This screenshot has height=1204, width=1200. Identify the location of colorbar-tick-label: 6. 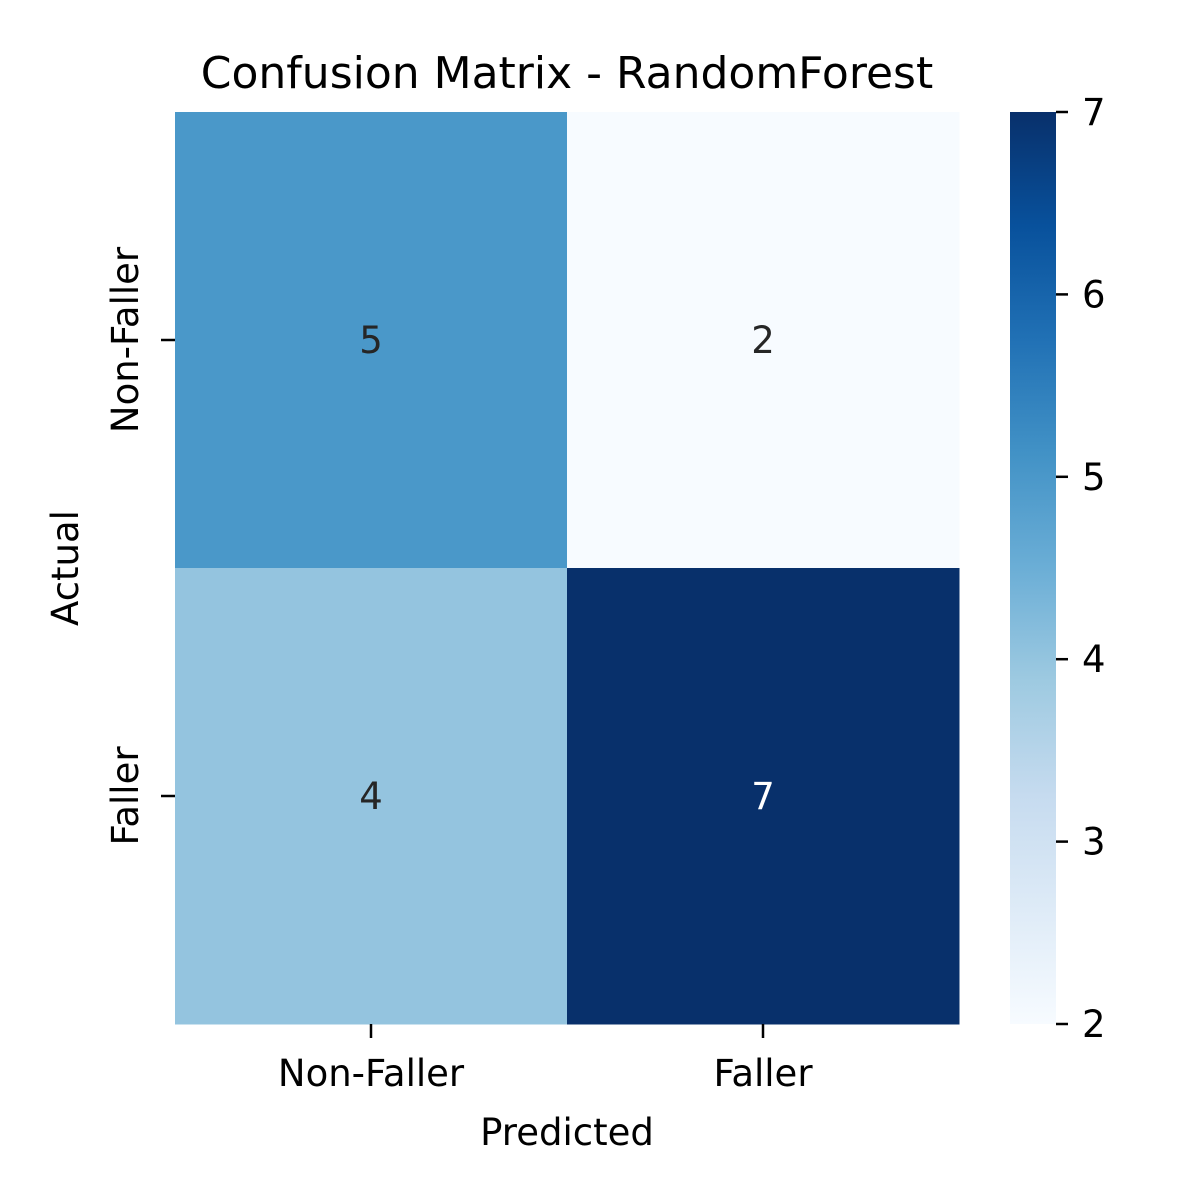
(1094, 294).